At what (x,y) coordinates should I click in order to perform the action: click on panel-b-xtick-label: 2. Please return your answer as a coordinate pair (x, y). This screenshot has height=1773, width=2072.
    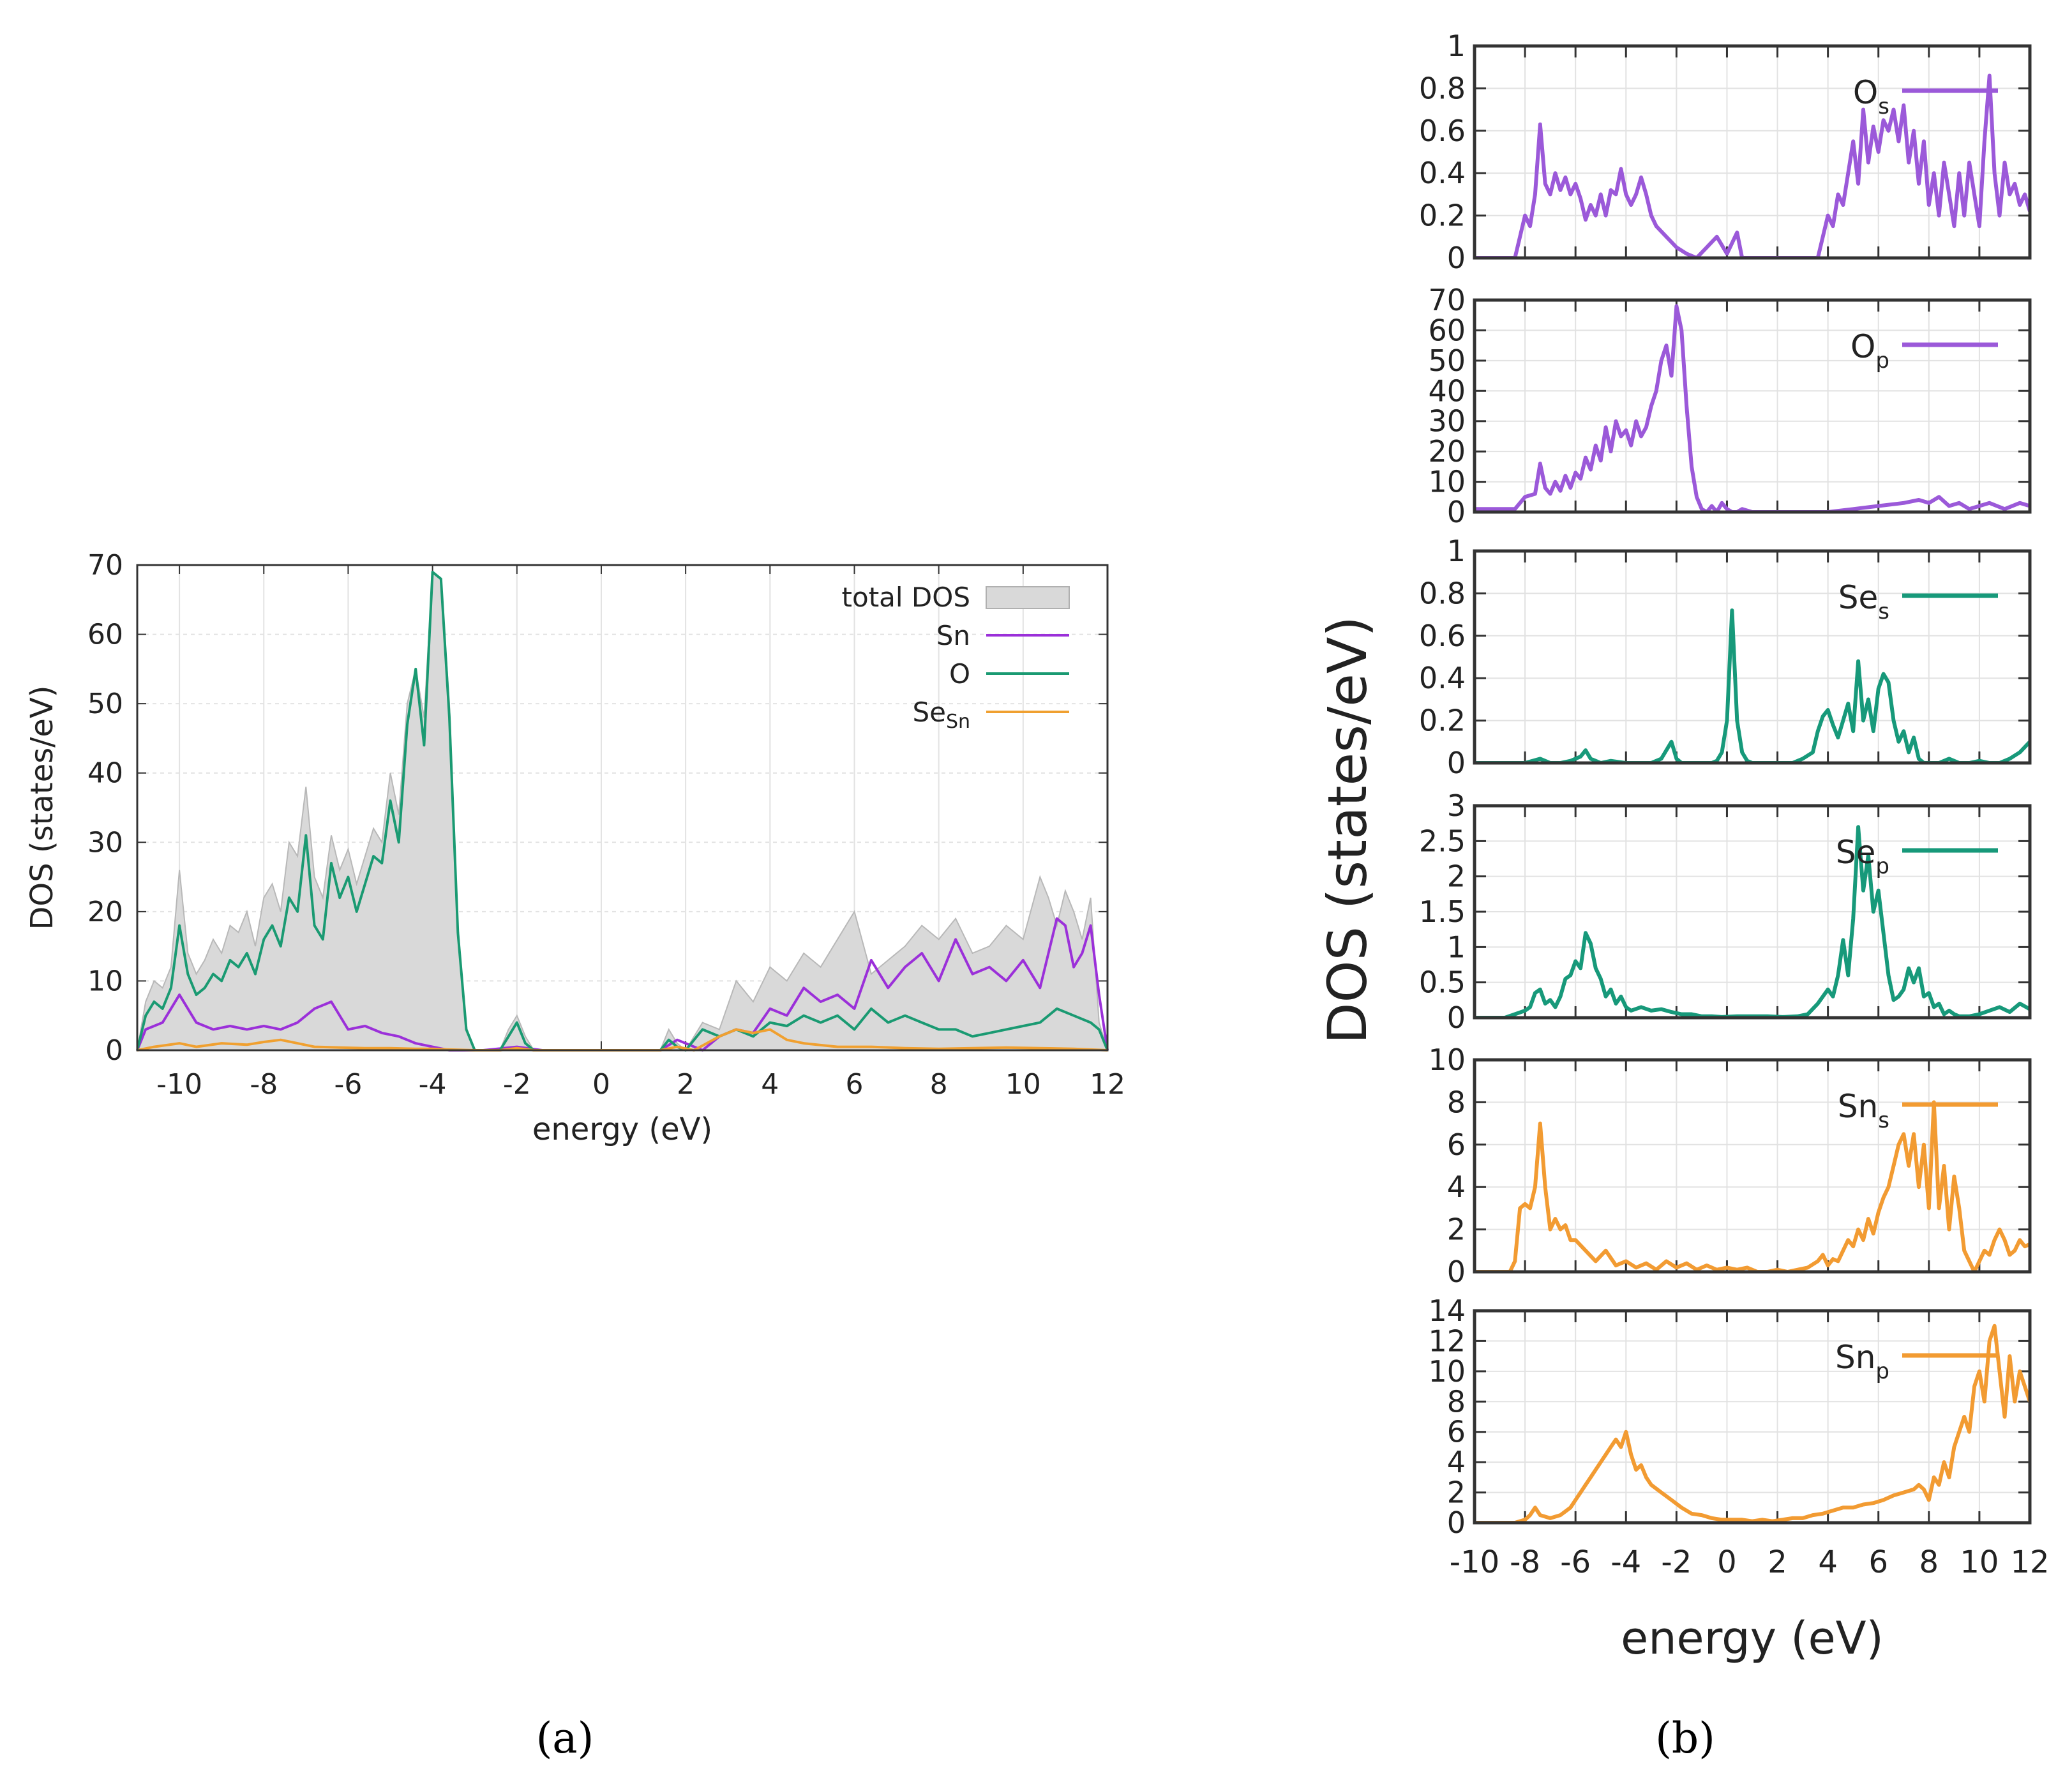
    Looking at the image, I should click on (1777, 1562).